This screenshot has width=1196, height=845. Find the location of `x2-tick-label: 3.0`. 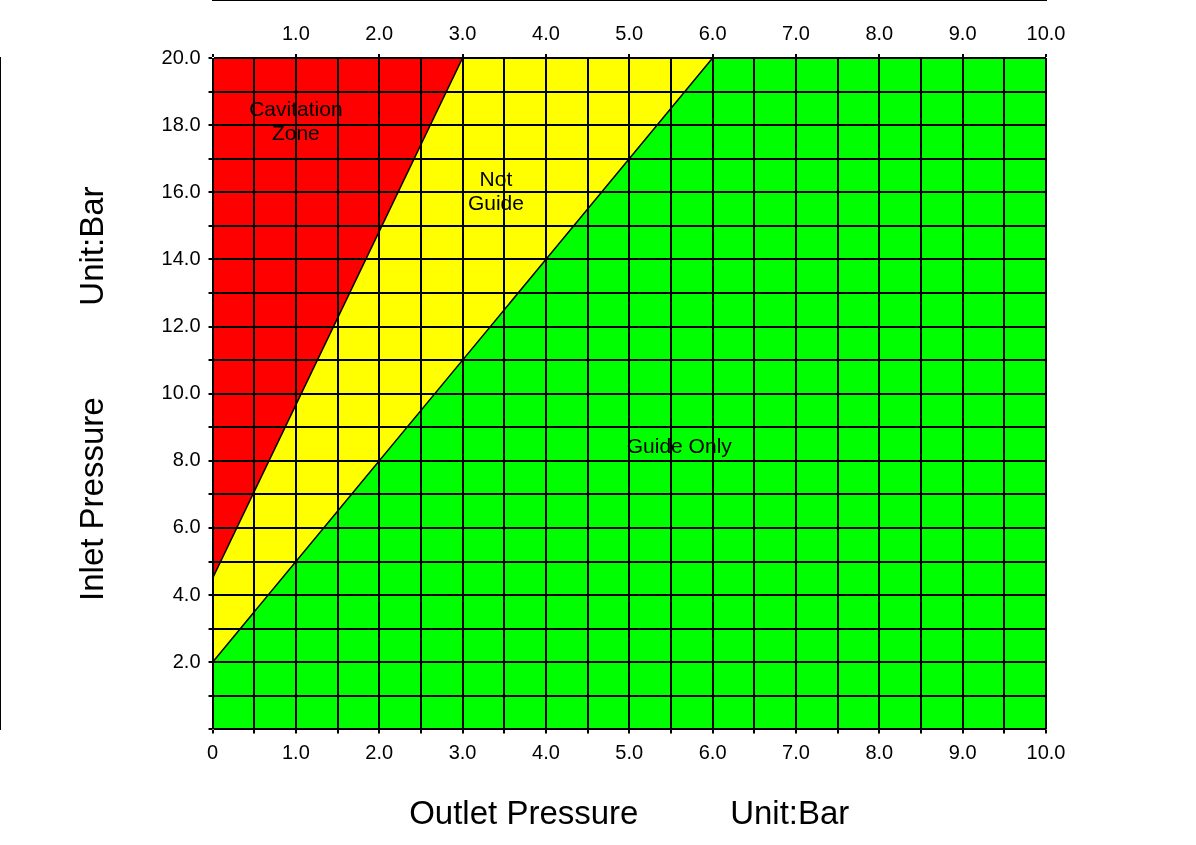

x2-tick-label: 3.0 is located at coordinates (462, 32).